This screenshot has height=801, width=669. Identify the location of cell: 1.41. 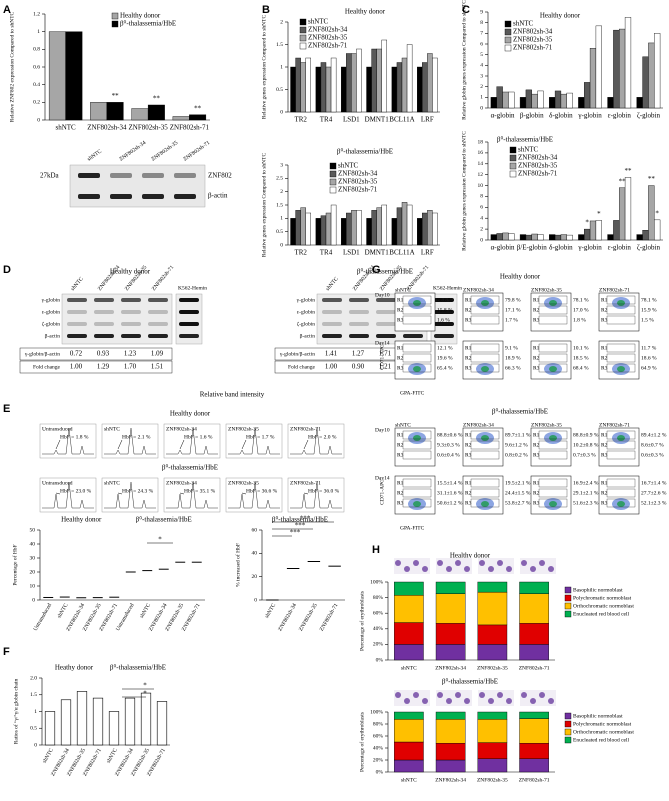
(331, 354).